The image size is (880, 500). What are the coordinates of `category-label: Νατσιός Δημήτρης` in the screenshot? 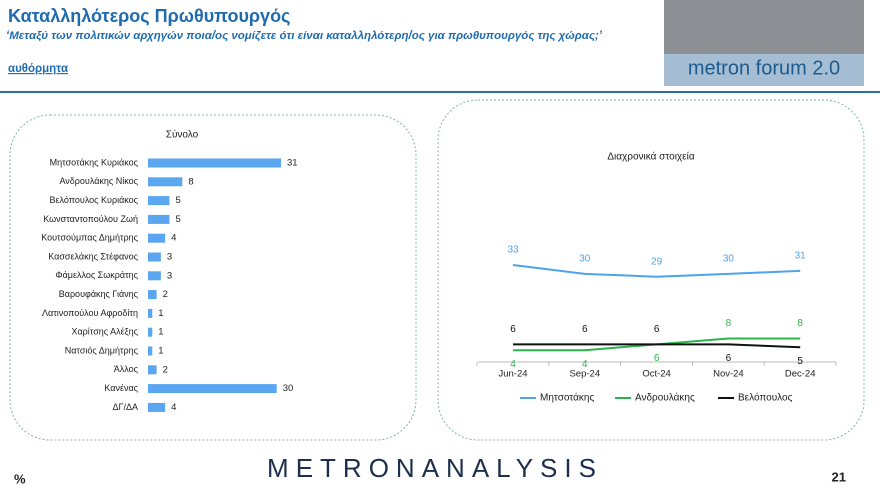 It's located at (102, 350).